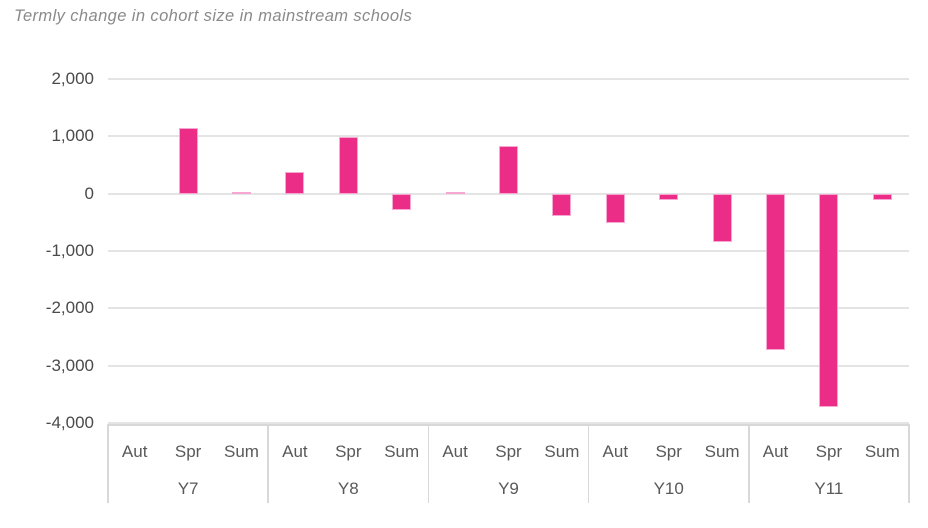  Describe the element at coordinates (775, 451) in the screenshot. I see `term-label-y11-aut: Aut` at that location.